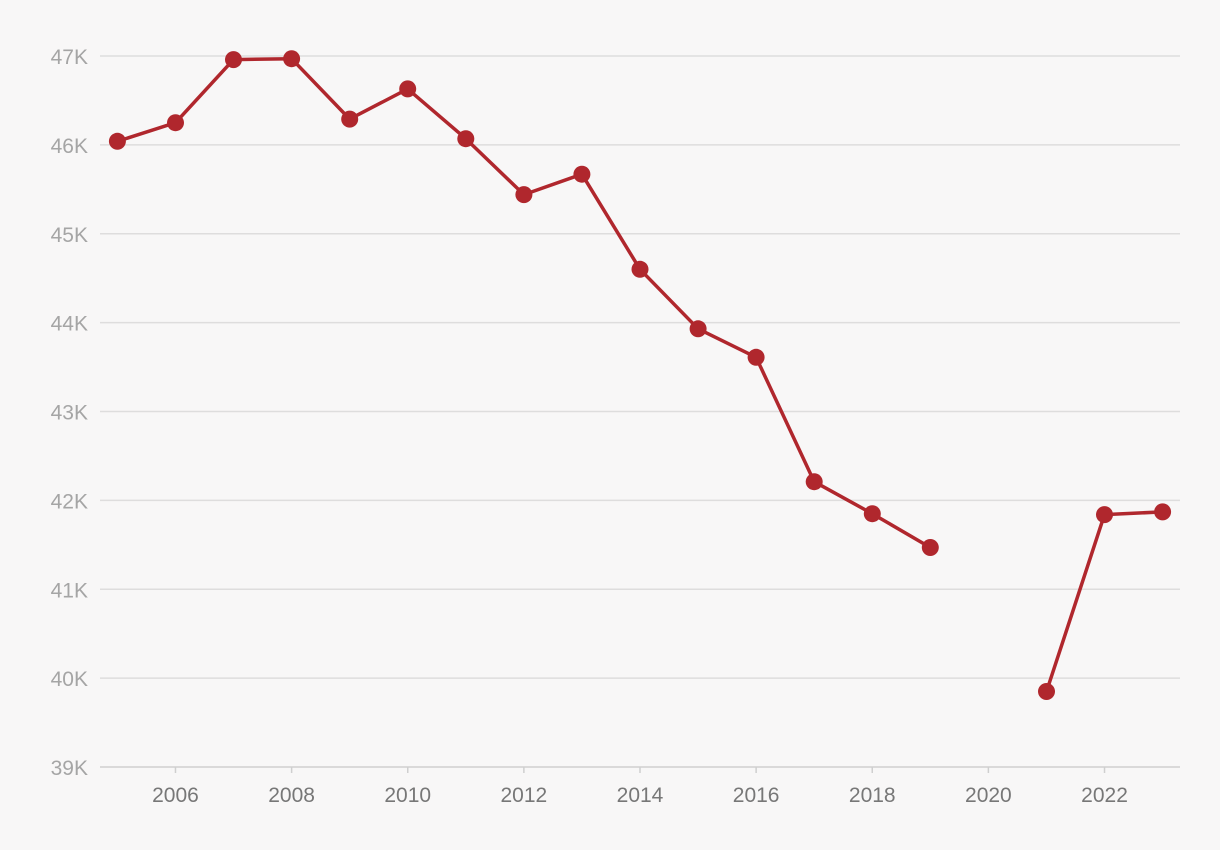 The image size is (1220, 850). Describe the element at coordinates (872, 795) in the screenshot. I see `x-tick-label: 2018` at that location.